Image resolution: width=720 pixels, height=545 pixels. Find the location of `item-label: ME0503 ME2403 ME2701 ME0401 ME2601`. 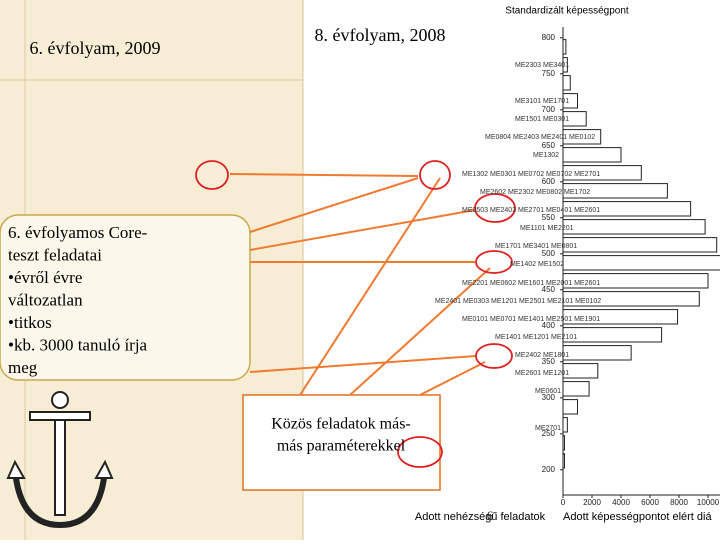

item-label: ME0503 ME2403 ME2701 ME0401 ME2601 is located at coordinates (531, 210).